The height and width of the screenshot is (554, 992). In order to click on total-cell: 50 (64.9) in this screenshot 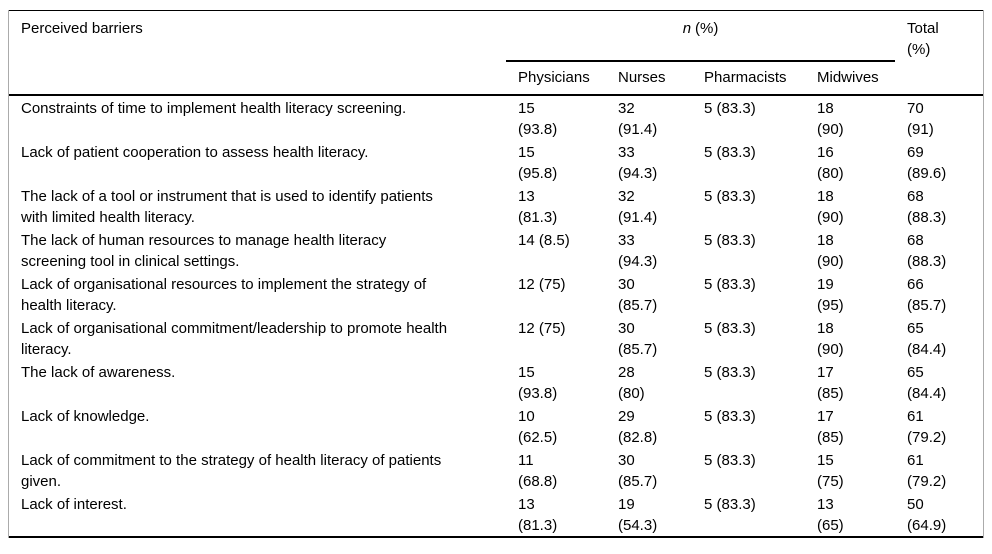, I will do `click(927, 515)`.